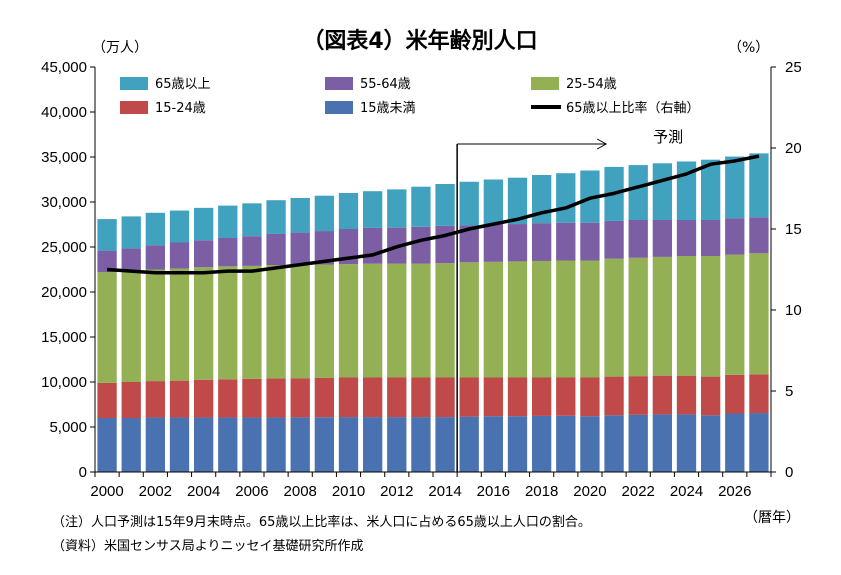  Describe the element at coordinates (64, 67) in the screenshot. I see `left-tick-label: 45,000` at that location.